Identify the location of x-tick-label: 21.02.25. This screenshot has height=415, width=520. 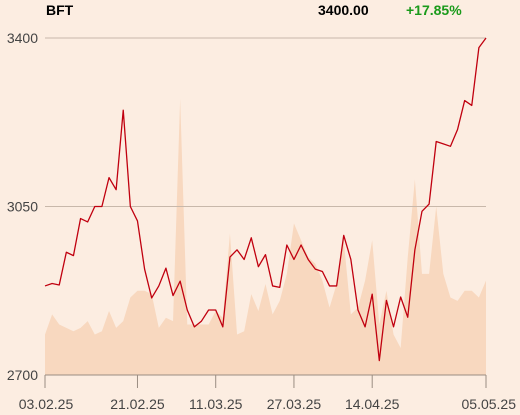
(137, 404).